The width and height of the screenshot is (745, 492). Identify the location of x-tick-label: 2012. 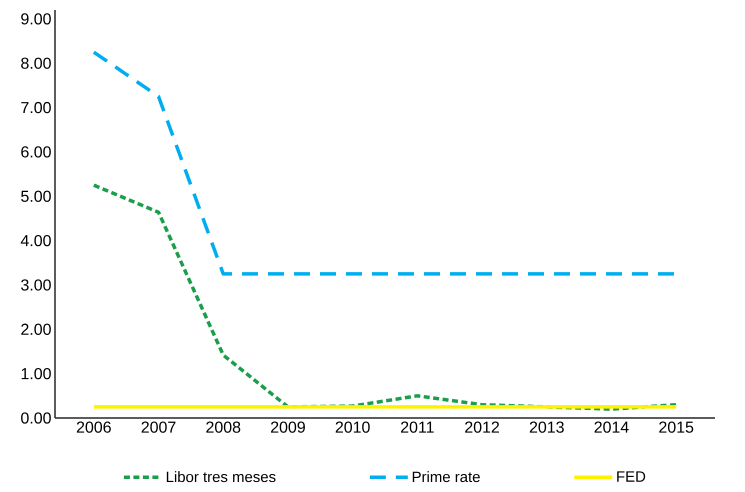
(482, 427).